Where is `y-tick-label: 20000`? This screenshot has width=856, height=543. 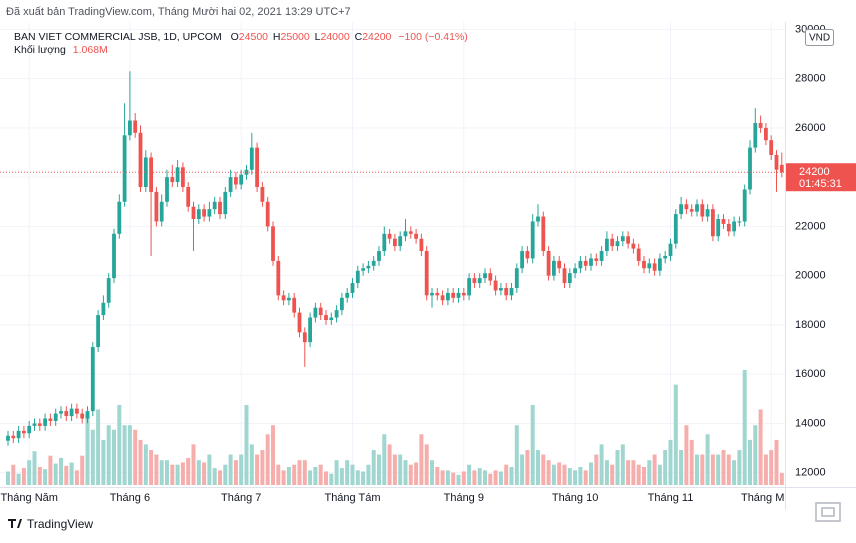
y-tick-label: 20000 is located at coordinates (810, 276).